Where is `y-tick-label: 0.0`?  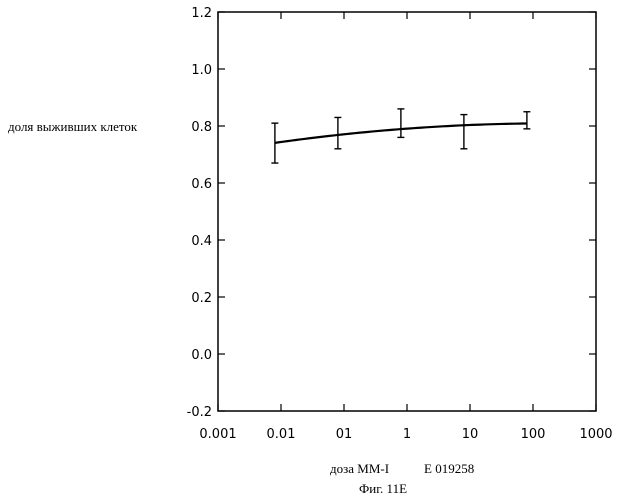 y-tick-label: 0.0 is located at coordinates (201, 355).